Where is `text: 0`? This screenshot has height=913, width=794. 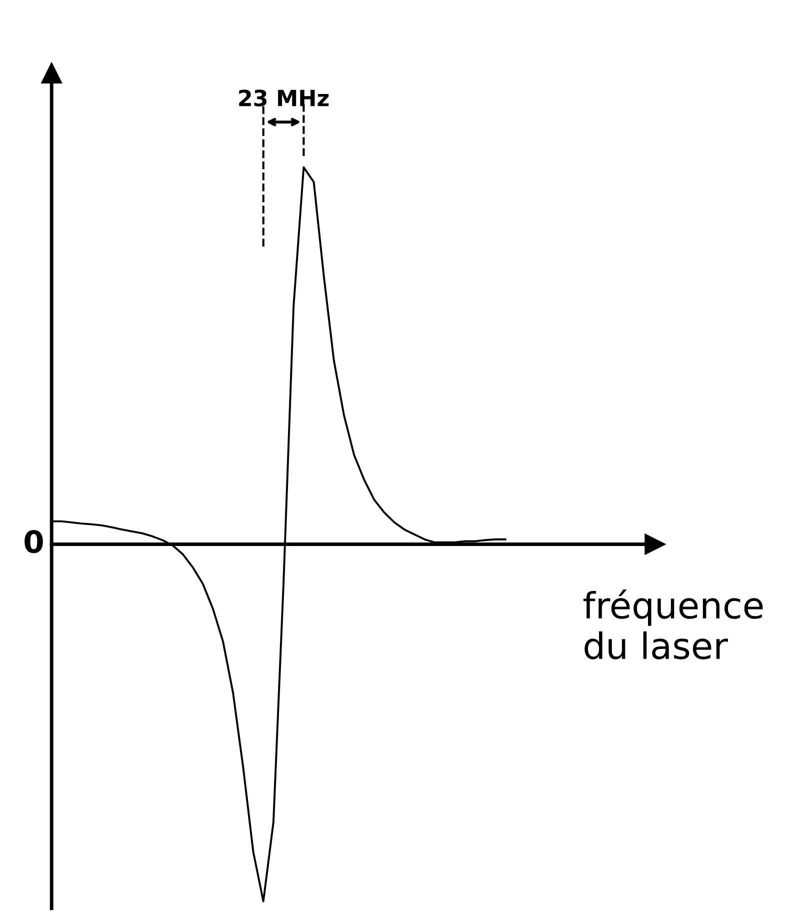 text: 0 is located at coordinates (33, 542).